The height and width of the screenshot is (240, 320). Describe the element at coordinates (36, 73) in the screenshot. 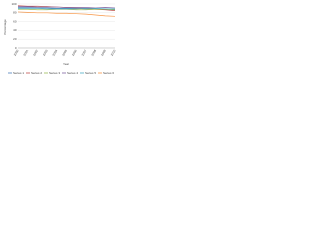

I see `legend-label: Series 2` at that location.